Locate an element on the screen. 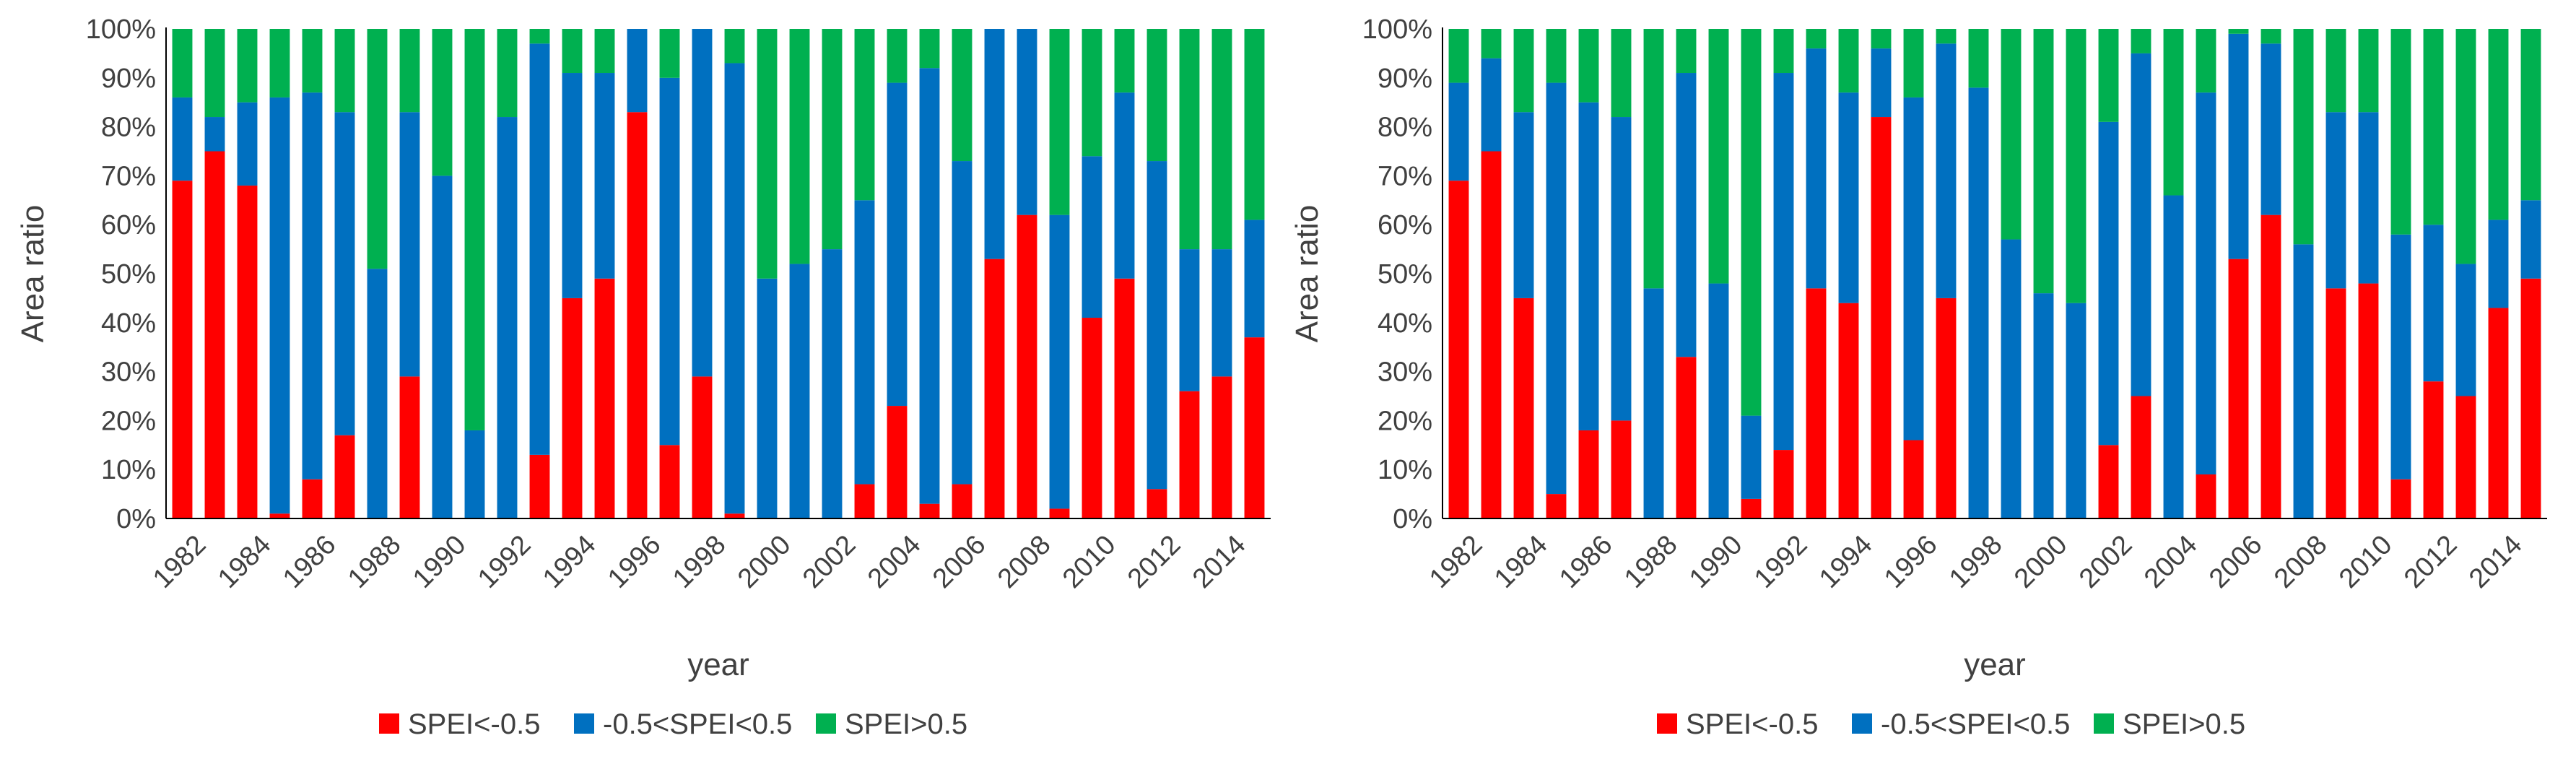  y-tick-label: 100% is located at coordinates (1397, 29).